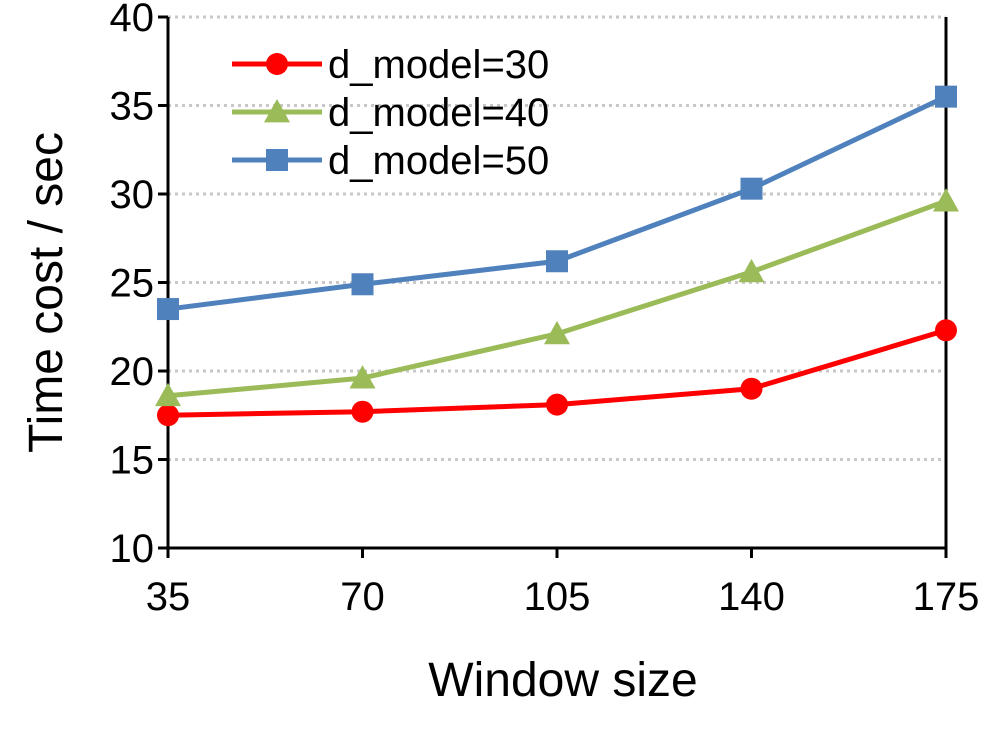 The height and width of the screenshot is (748, 998). Describe the element at coordinates (132, 461) in the screenshot. I see `y-tick-label: 15` at that location.